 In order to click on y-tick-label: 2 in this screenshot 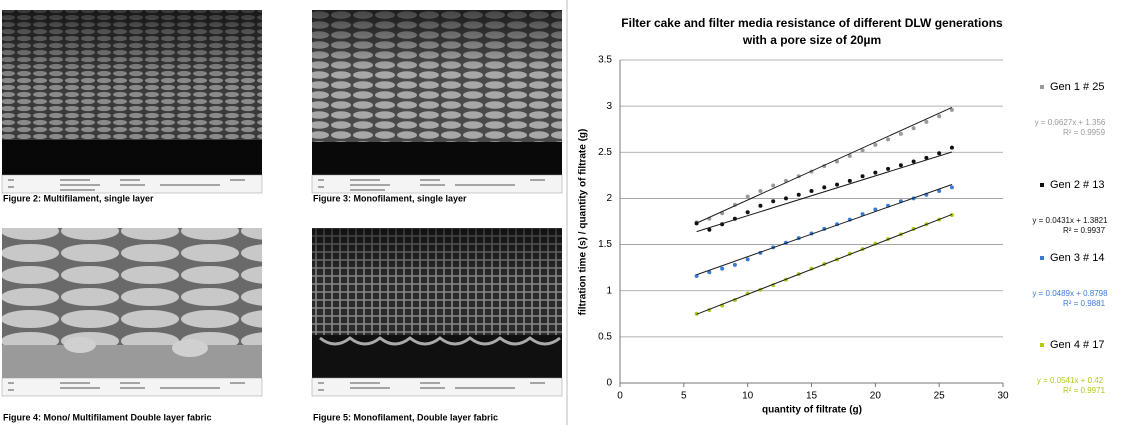, I will do `click(609, 198)`.